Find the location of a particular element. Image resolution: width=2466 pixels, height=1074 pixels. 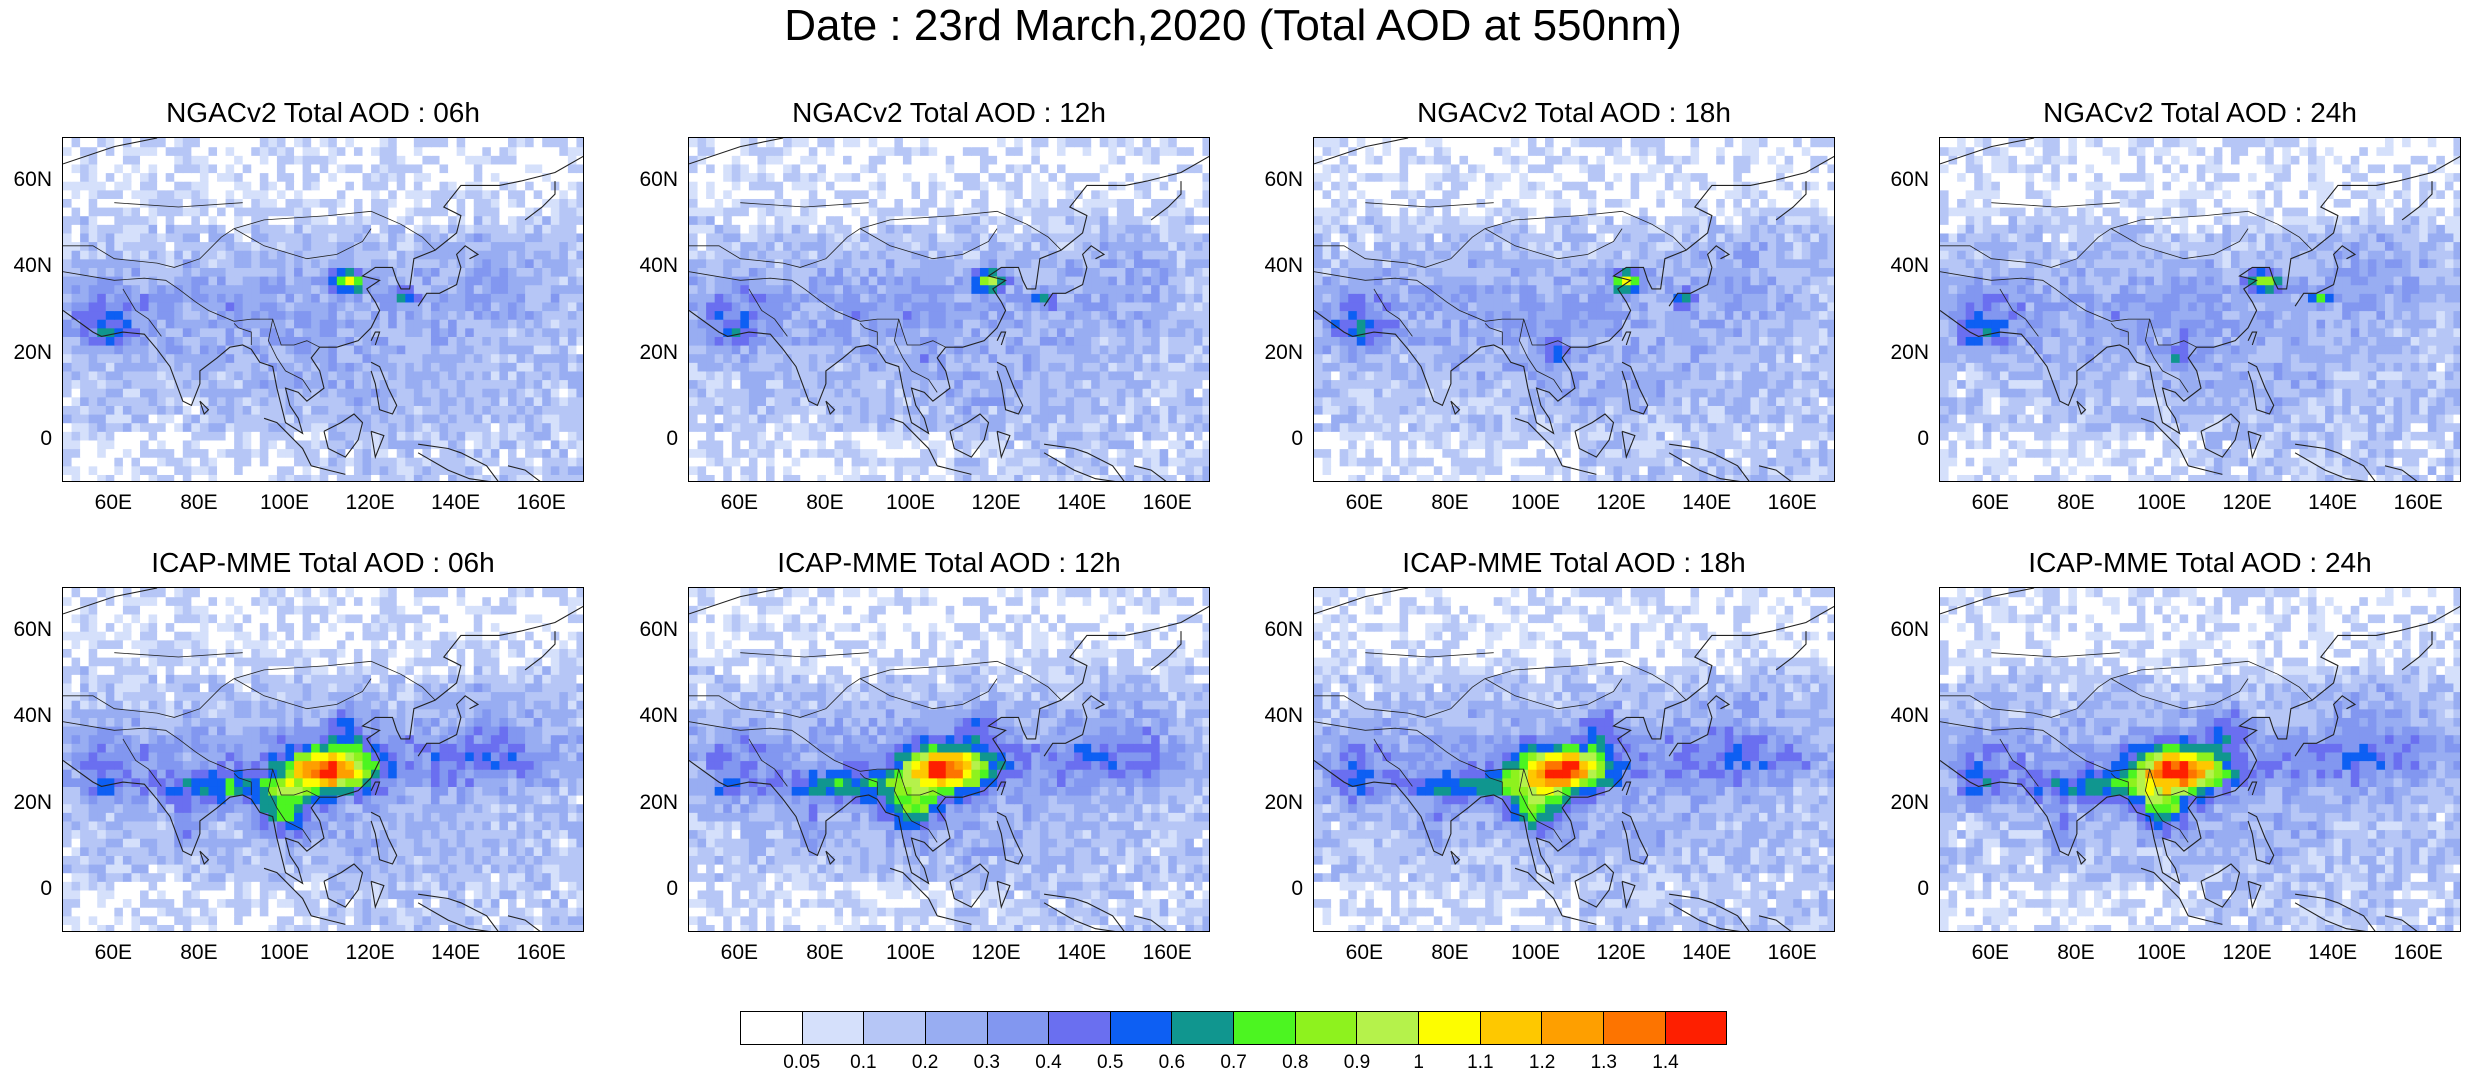

aod-map-ngac-18h is located at coordinates (1574, 309).